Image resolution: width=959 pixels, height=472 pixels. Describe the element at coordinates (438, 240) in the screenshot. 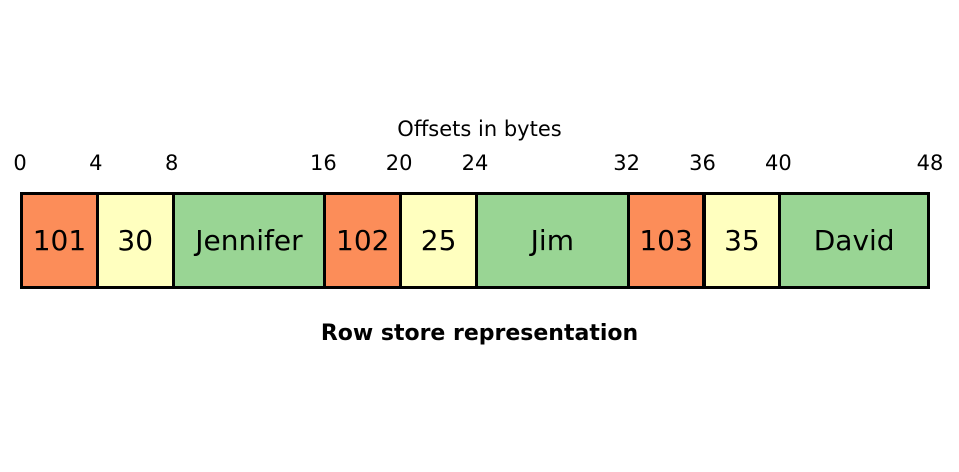

I see `cell-age: 25` at that location.